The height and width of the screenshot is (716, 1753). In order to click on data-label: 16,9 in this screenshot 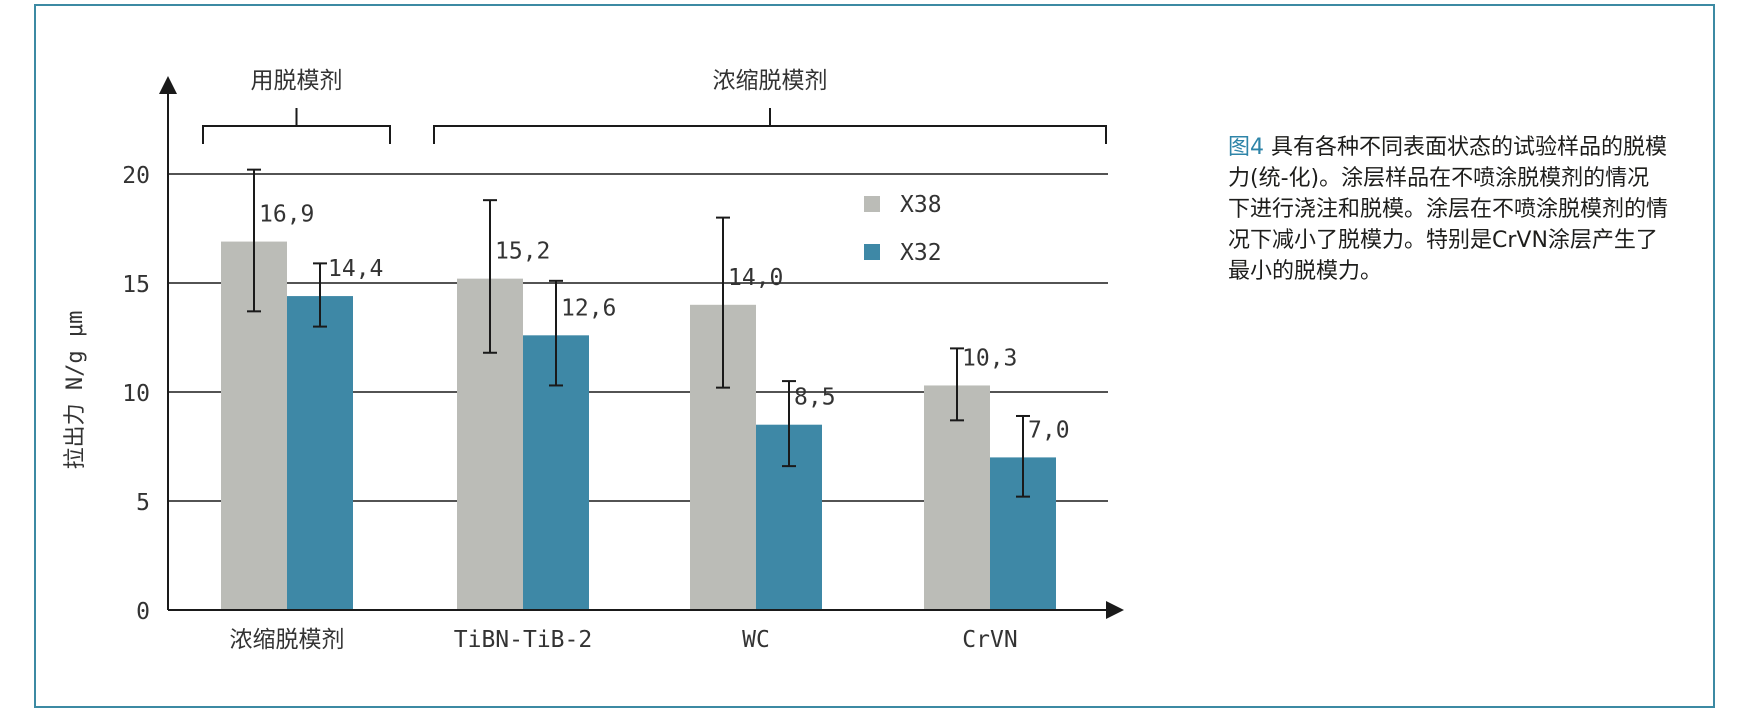, I will do `click(286, 215)`.